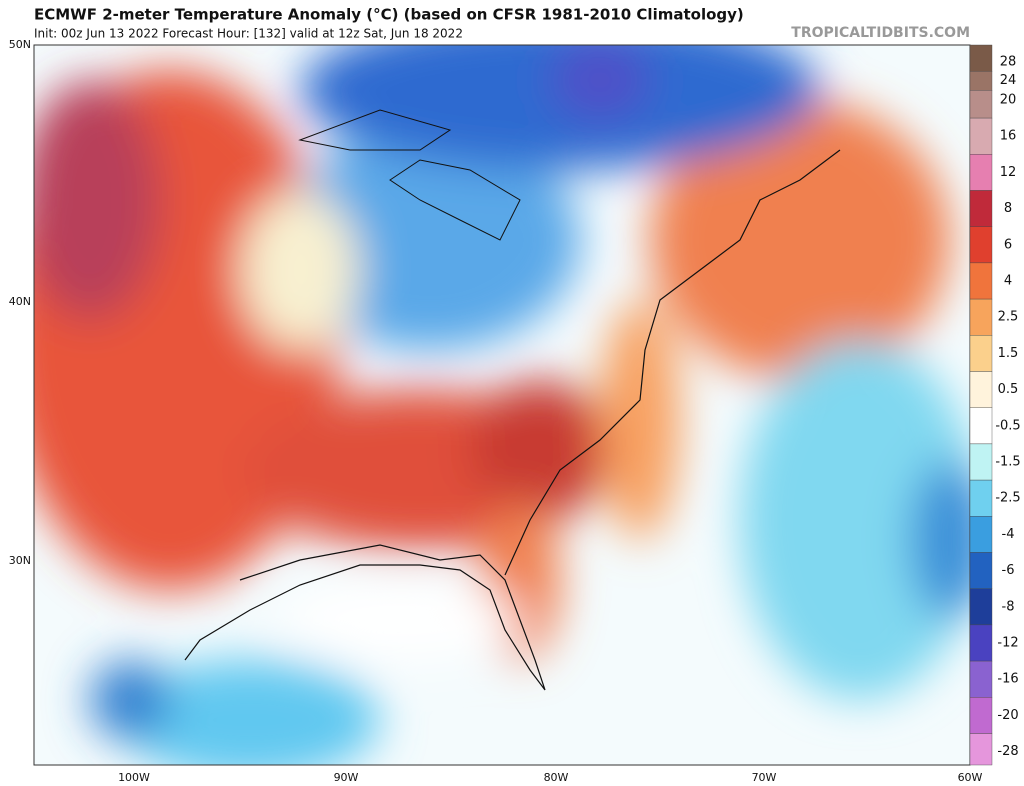  What do you see at coordinates (20, 560) in the screenshot?
I see `lat-label: 30N` at bounding box center [20, 560].